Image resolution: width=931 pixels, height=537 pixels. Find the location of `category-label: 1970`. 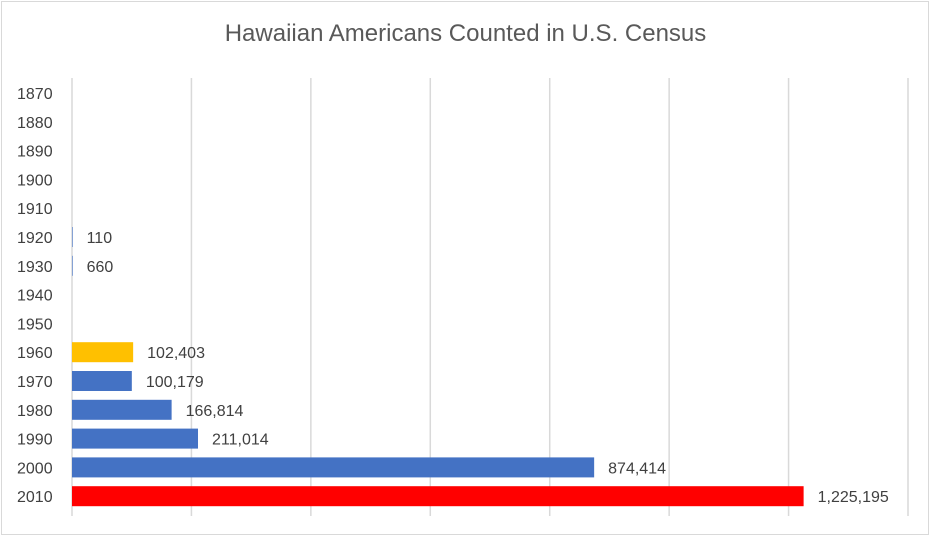

category-label: 1970 is located at coordinates (35, 382).